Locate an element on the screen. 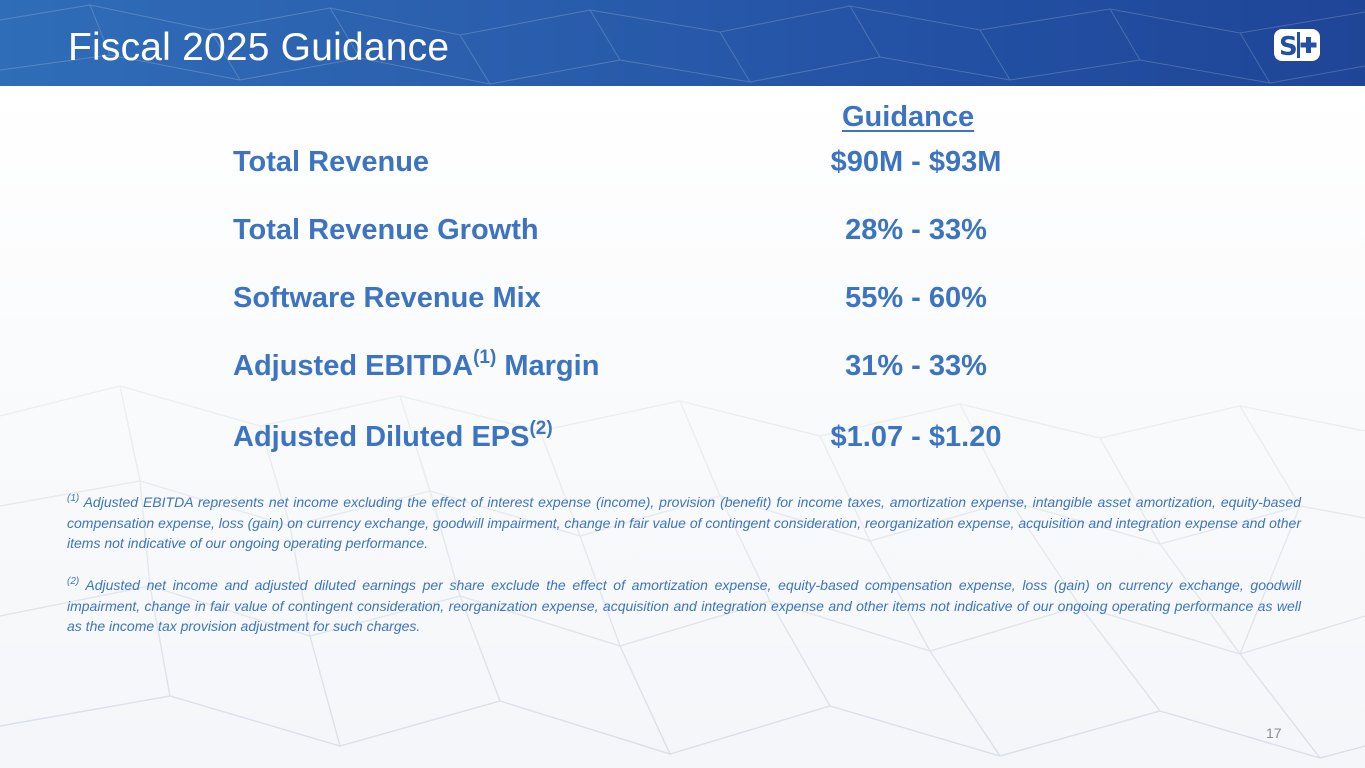 The image size is (1365, 768). metric-value-adjusted-ebitda-margin: 31% - 33% is located at coordinates (916, 366).